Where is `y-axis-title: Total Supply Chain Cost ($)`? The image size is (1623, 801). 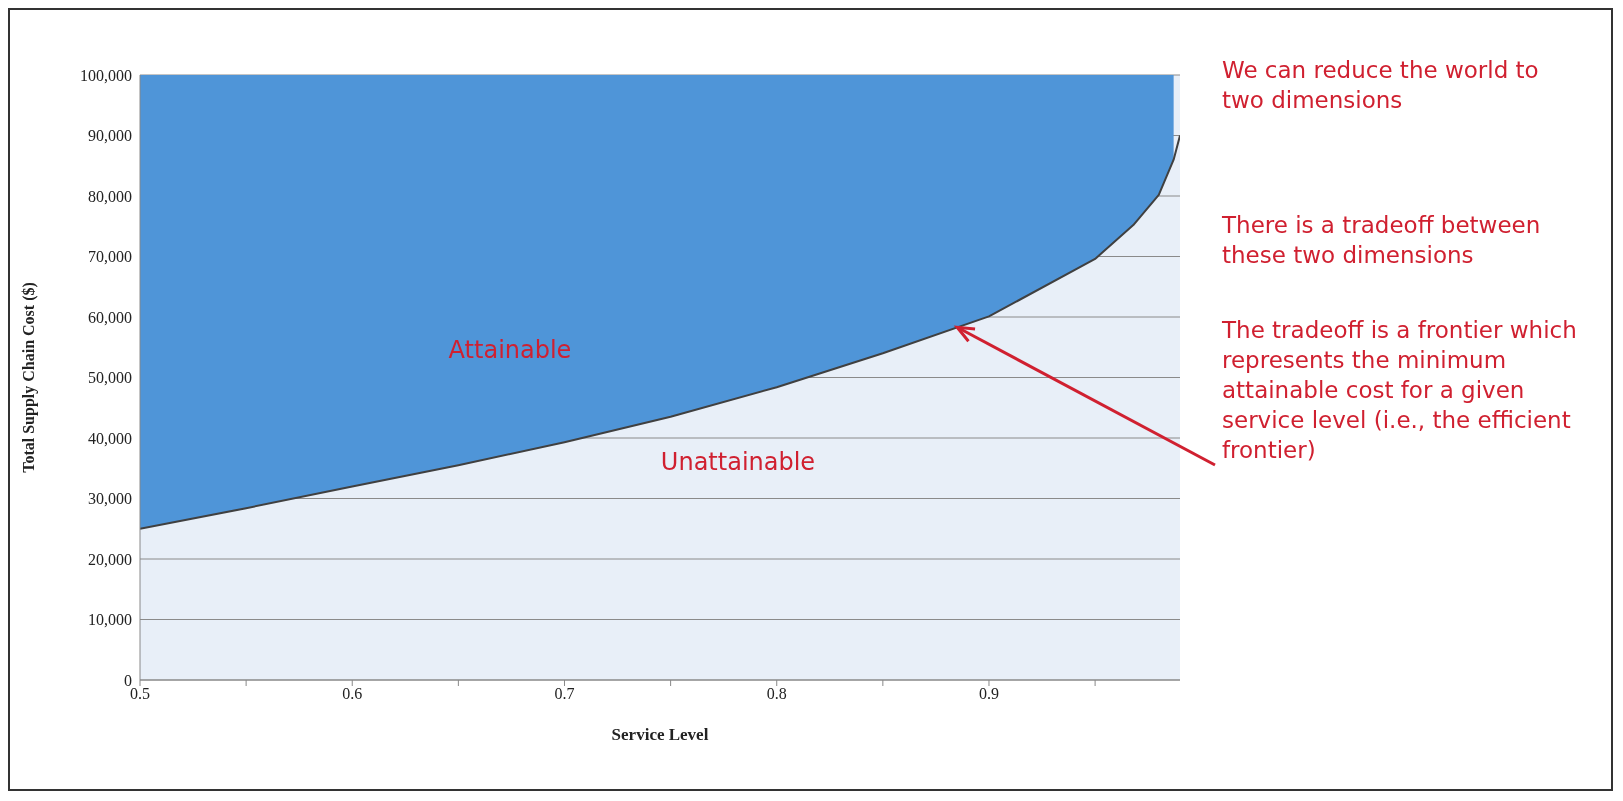 y-axis-title: Total Supply Chain Cost ($) is located at coordinates (28, 377).